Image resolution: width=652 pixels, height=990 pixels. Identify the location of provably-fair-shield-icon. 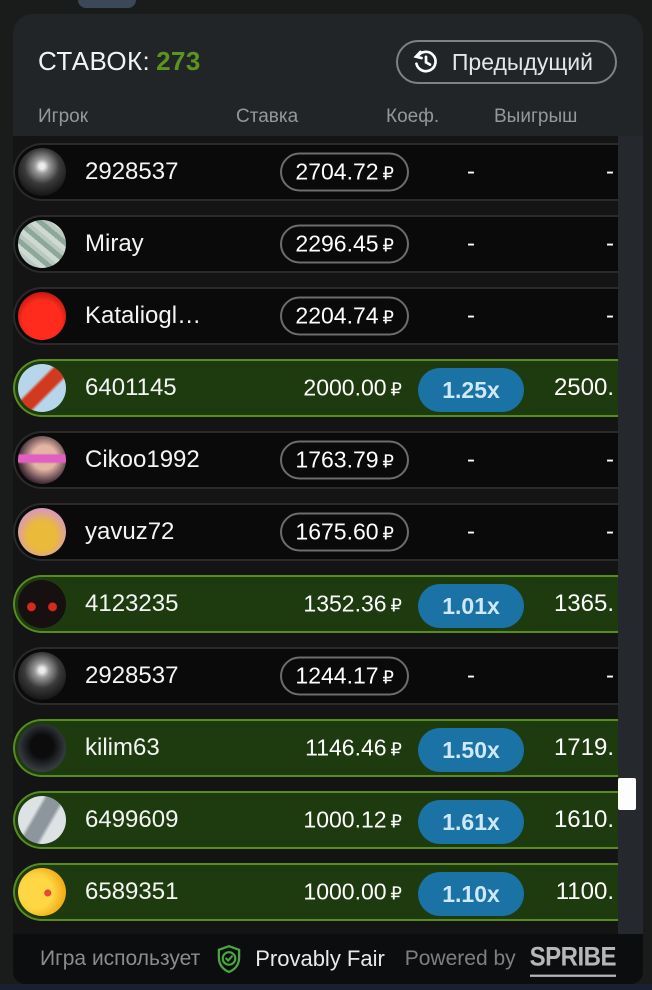
(229, 959).